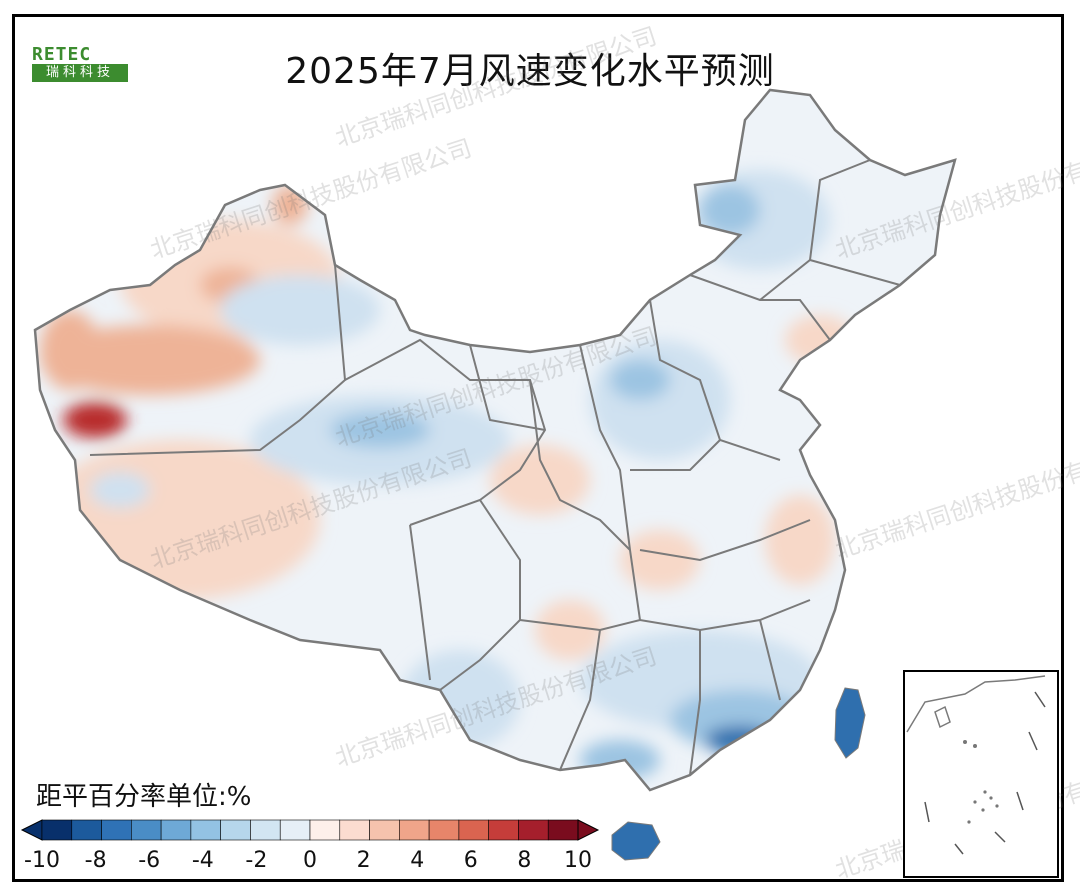  I want to click on color-bar-tick-label: -2, so click(256, 860).